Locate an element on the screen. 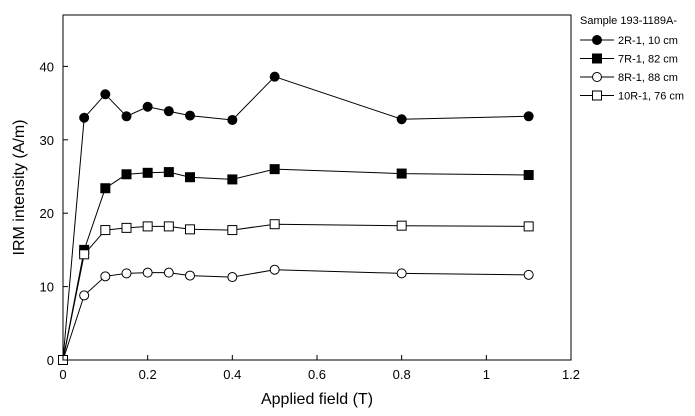 This screenshot has height=416, width=695. series-line is located at coordinates (295, 315).